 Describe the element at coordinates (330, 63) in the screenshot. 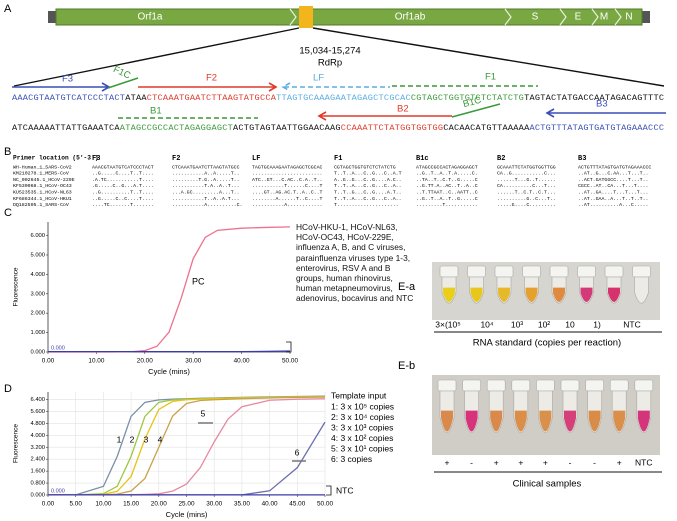

I see `target-label: RdRp` at that location.